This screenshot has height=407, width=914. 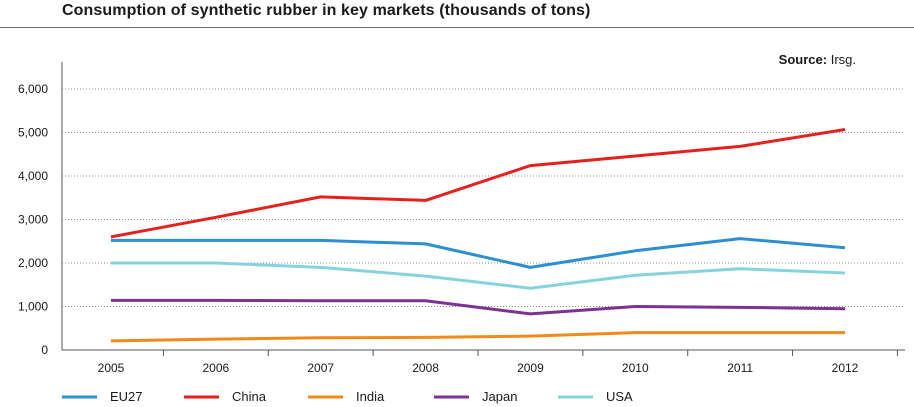 I want to click on y-tick-label: 0, so click(x=44, y=350).